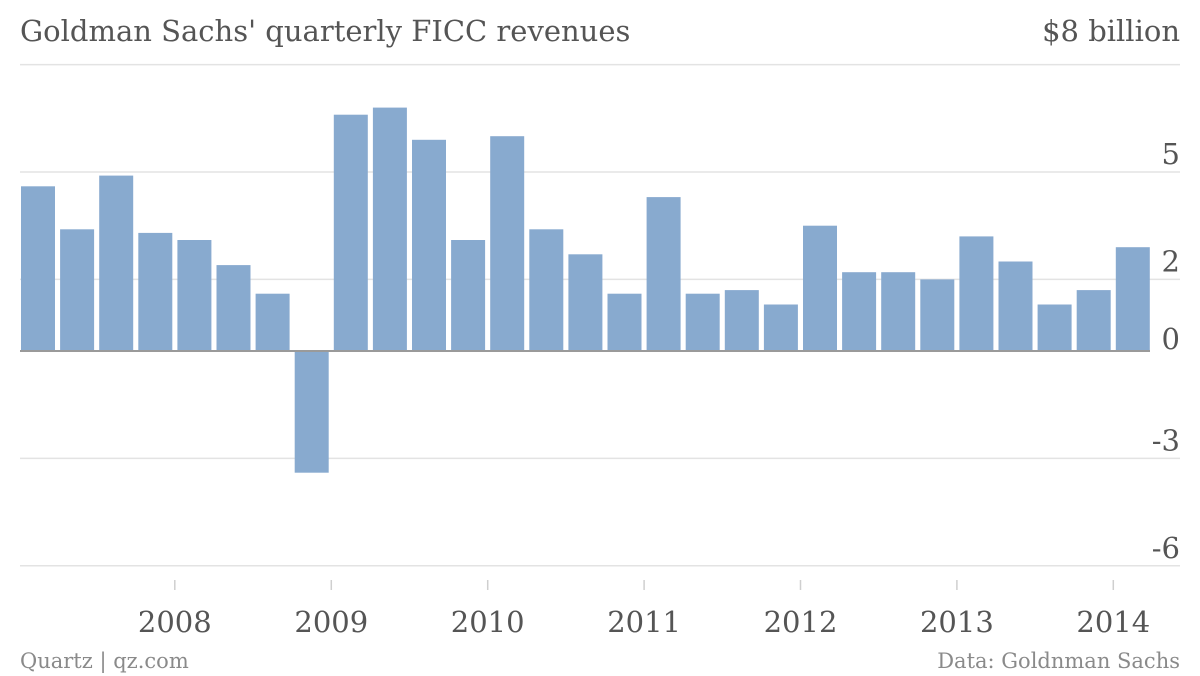  What do you see at coordinates (1171, 339) in the screenshot?
I see `y-tick-label: 0` at bounding box center [1171, 339].